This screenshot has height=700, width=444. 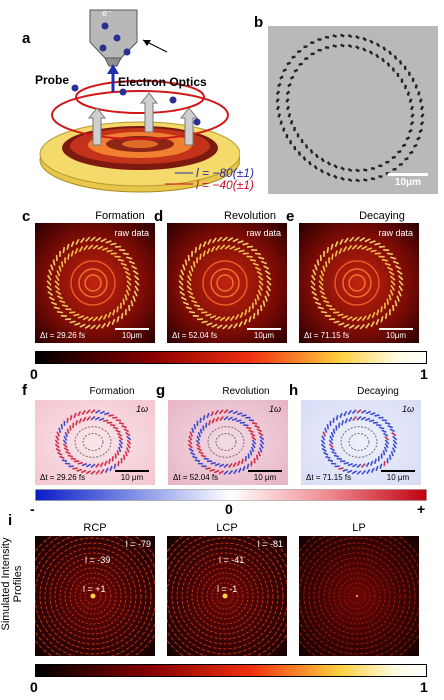 I want to click on lcp-l-1-label: l = -1, so click(x=227, y=589).